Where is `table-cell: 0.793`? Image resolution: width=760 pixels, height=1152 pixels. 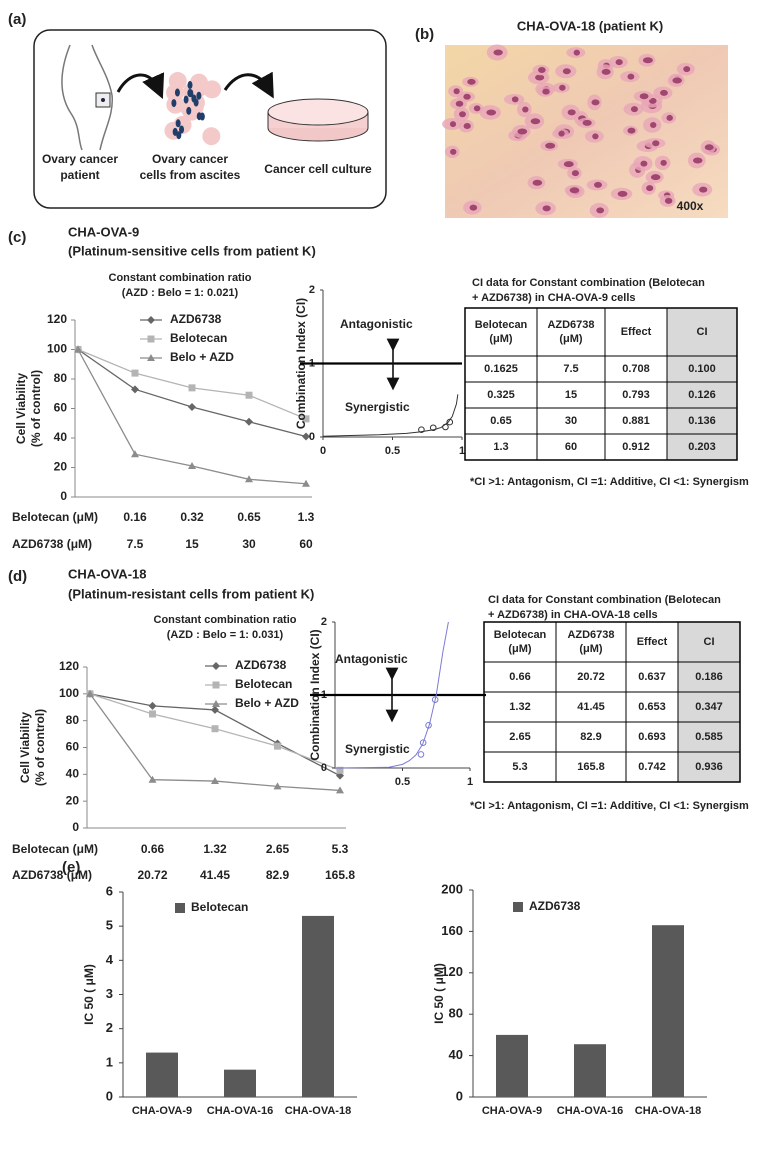
table-cell: 0.793 is located at coordinates (636, 395).